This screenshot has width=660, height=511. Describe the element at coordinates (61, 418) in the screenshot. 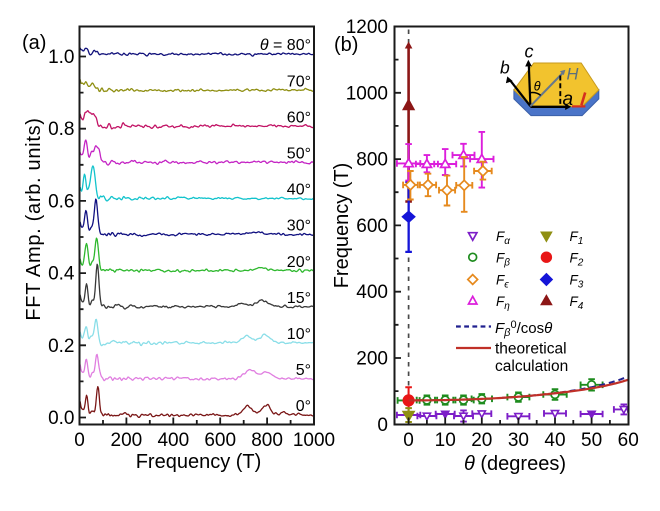

I see `svg-text: 0.0` at that location.